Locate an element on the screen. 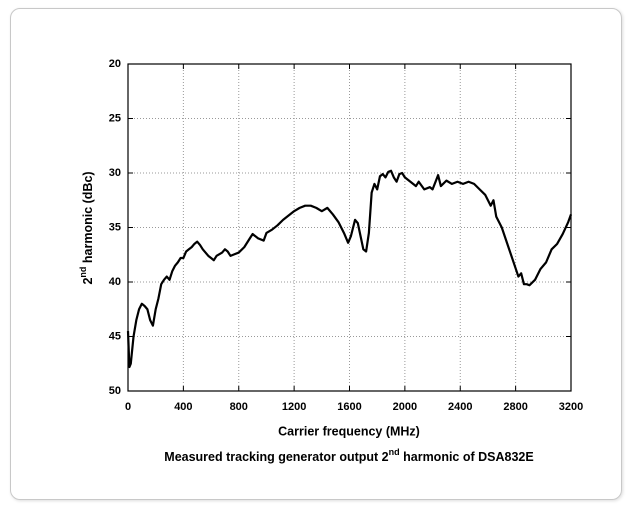 This screenshot has height=510, width=634. y-axis-title: 2nd harmonic (dBc) is located at coordinates (86, 227).